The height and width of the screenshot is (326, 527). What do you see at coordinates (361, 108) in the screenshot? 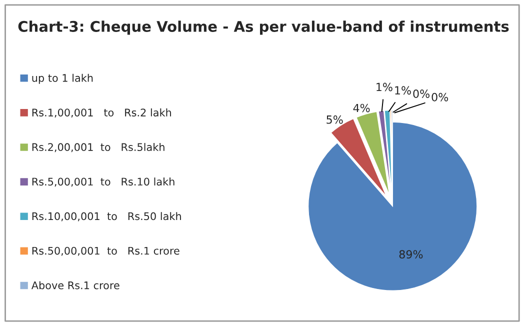
I see `data-label: 4%` at bounding box center [361, 108].